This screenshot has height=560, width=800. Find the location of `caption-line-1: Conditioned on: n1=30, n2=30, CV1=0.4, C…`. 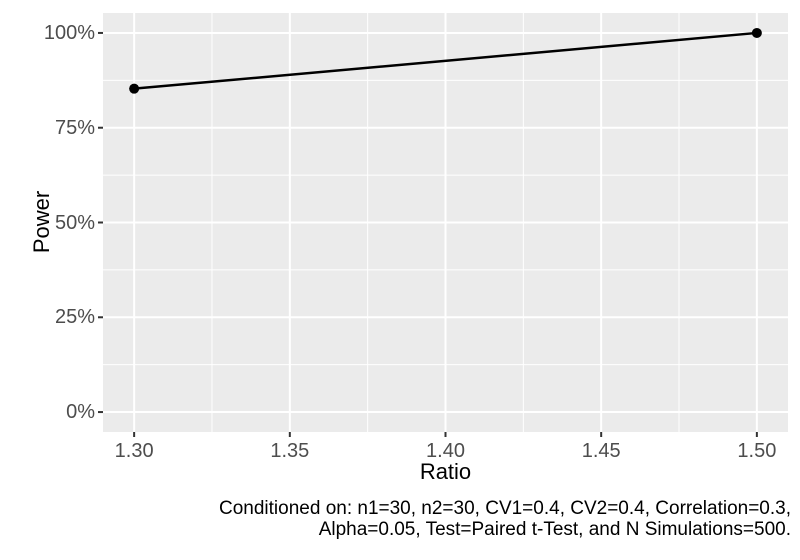

caption-line-1: Conditioned on: n1=30, n2=30, CV1=0.4, C… is located at coordinates (505, 508).